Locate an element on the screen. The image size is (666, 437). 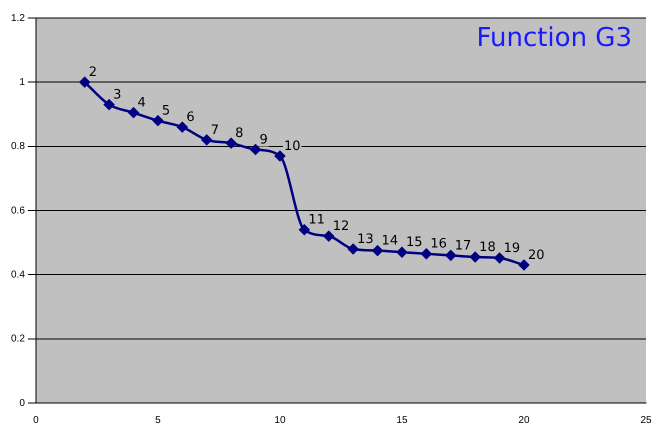
annotation: 14 is located at coordinates (390, 240).